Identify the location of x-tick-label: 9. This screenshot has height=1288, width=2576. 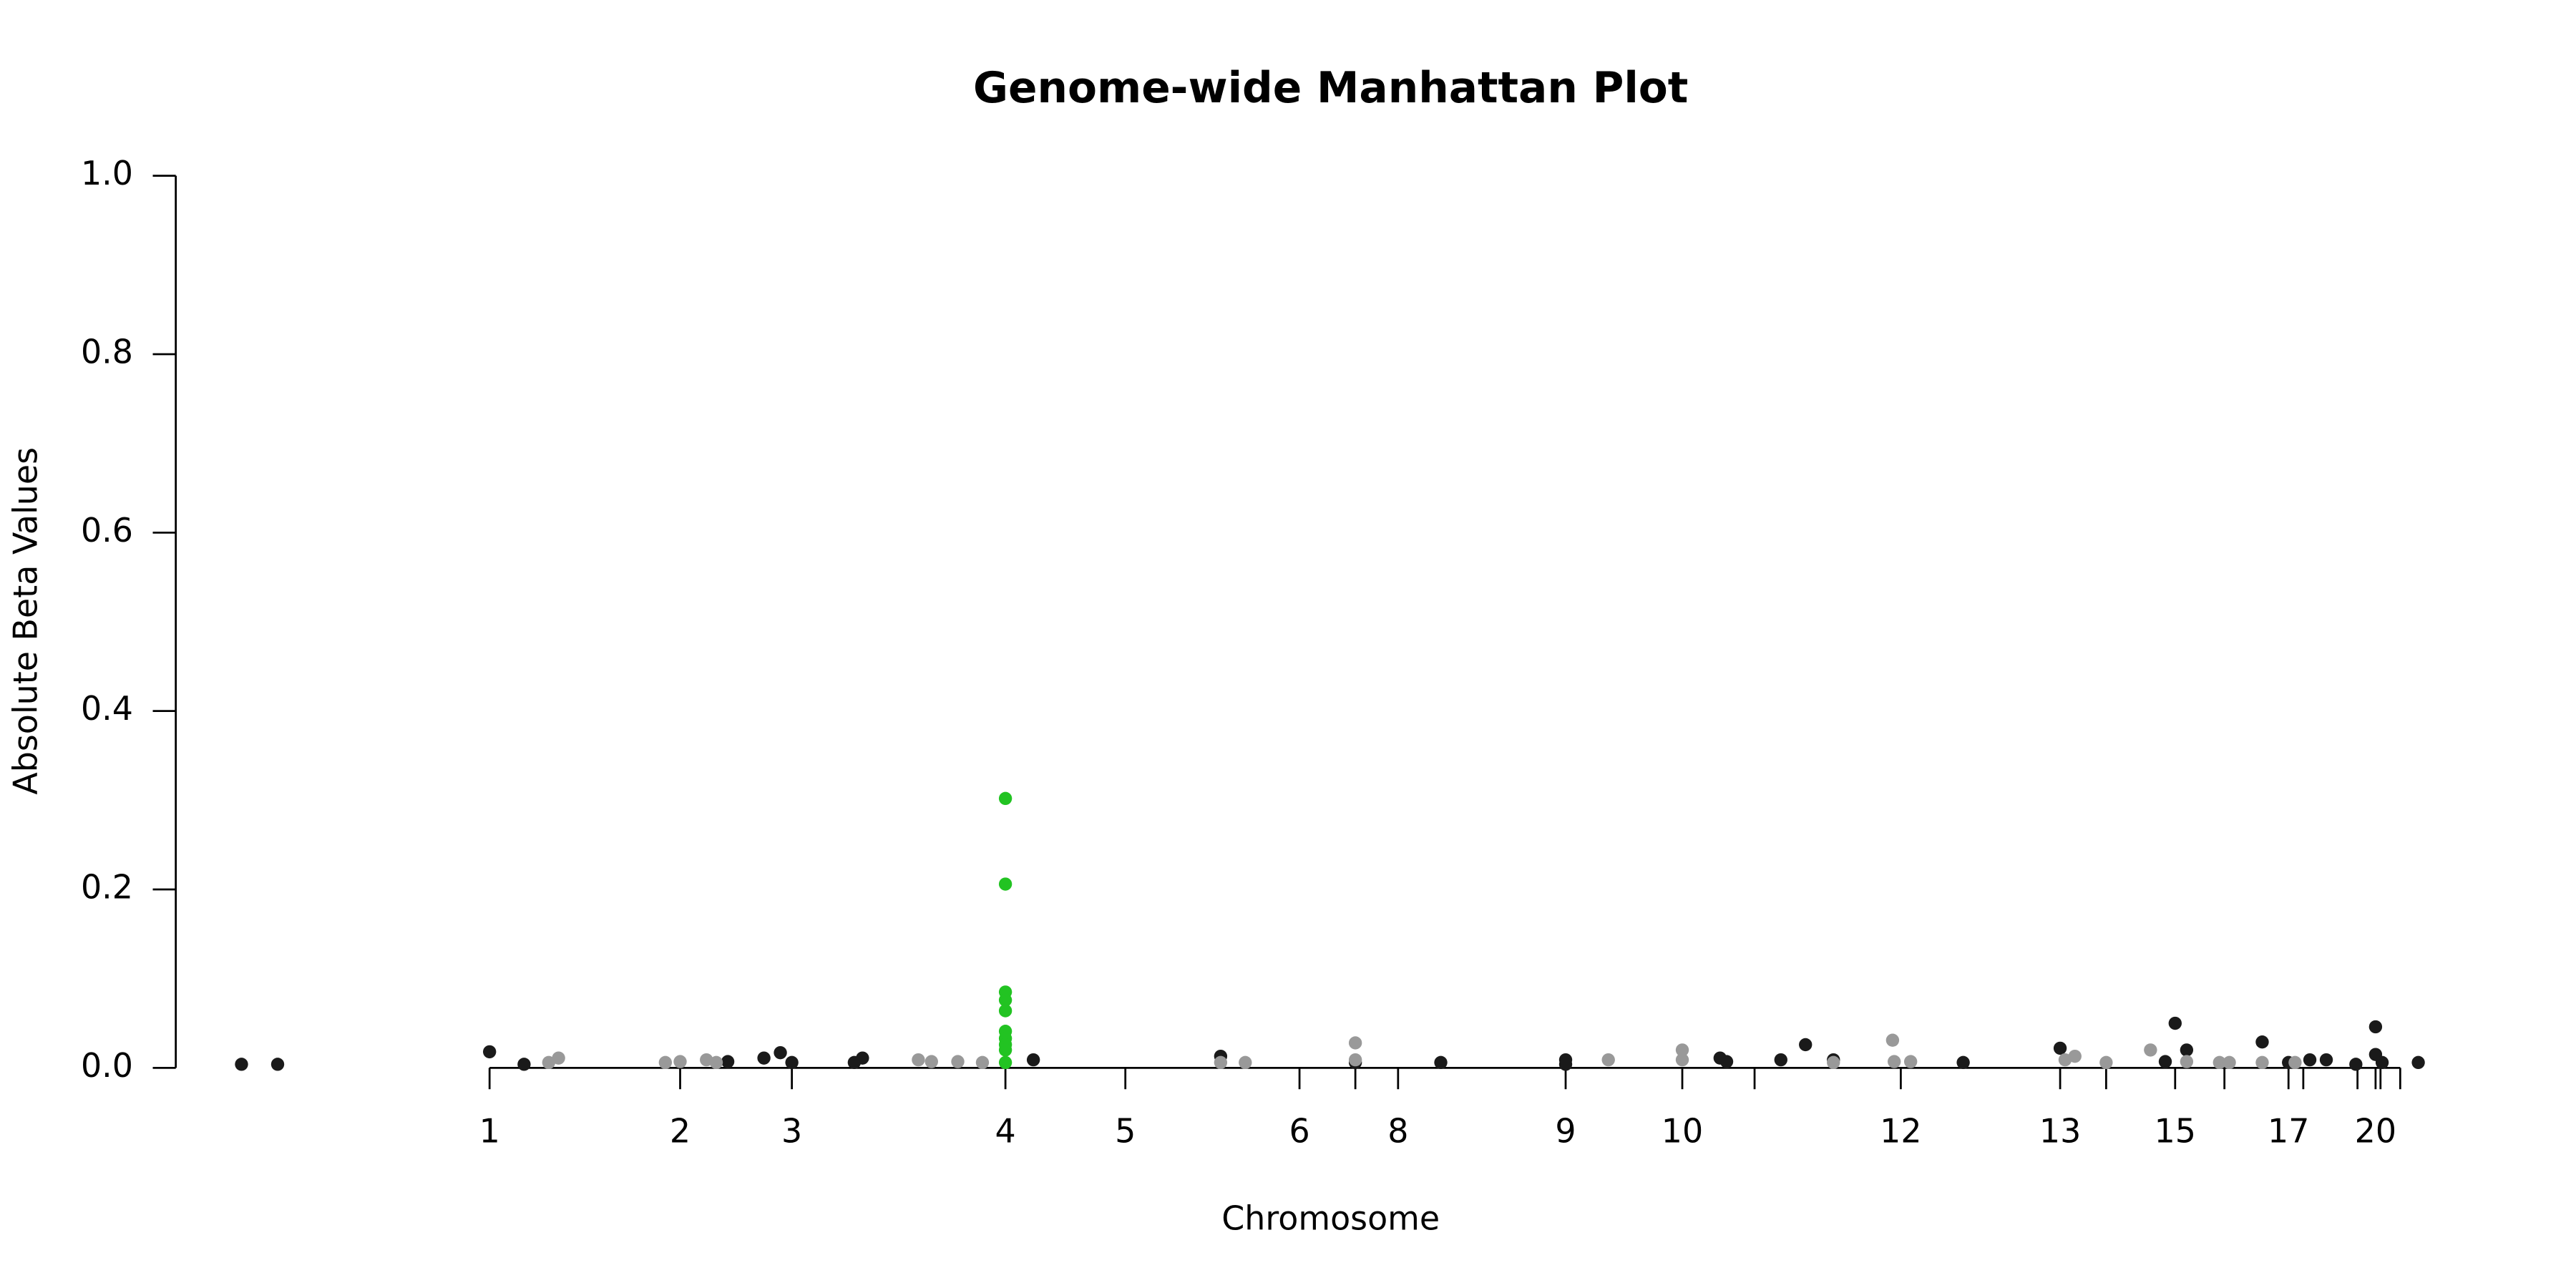
(1565, 1131).